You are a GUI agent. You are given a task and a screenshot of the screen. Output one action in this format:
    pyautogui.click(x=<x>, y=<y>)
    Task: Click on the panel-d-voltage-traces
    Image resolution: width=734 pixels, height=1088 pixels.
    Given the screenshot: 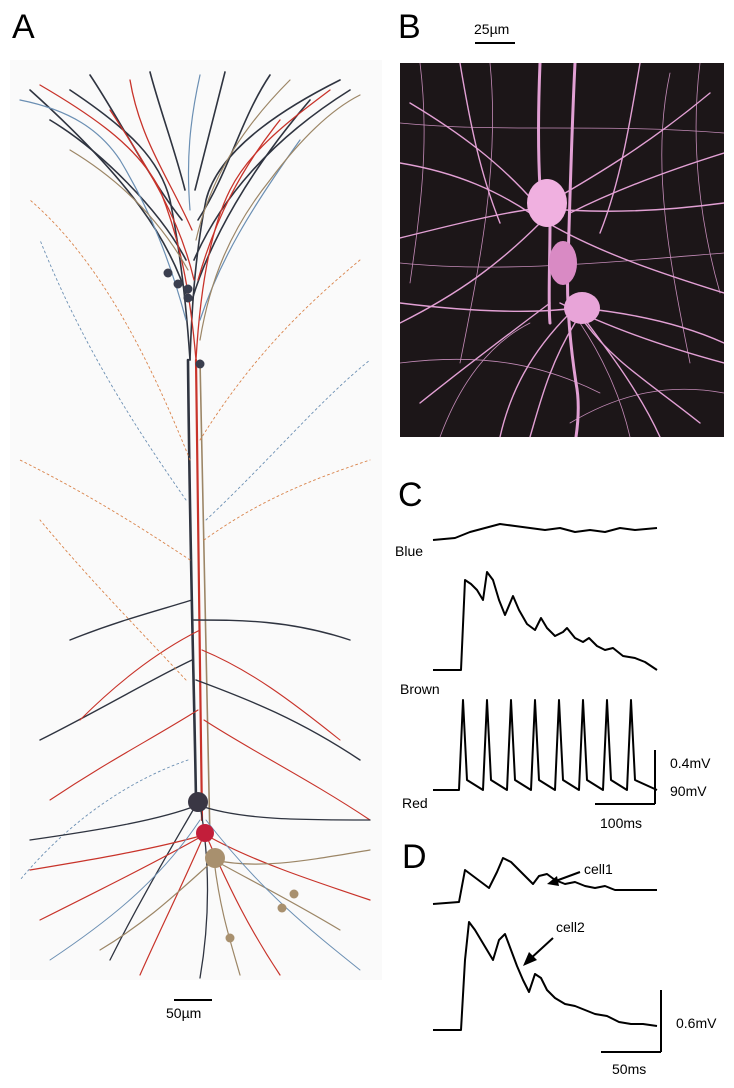 What is the action you would take?
    pyautogui.click(x=547, y=955)
    